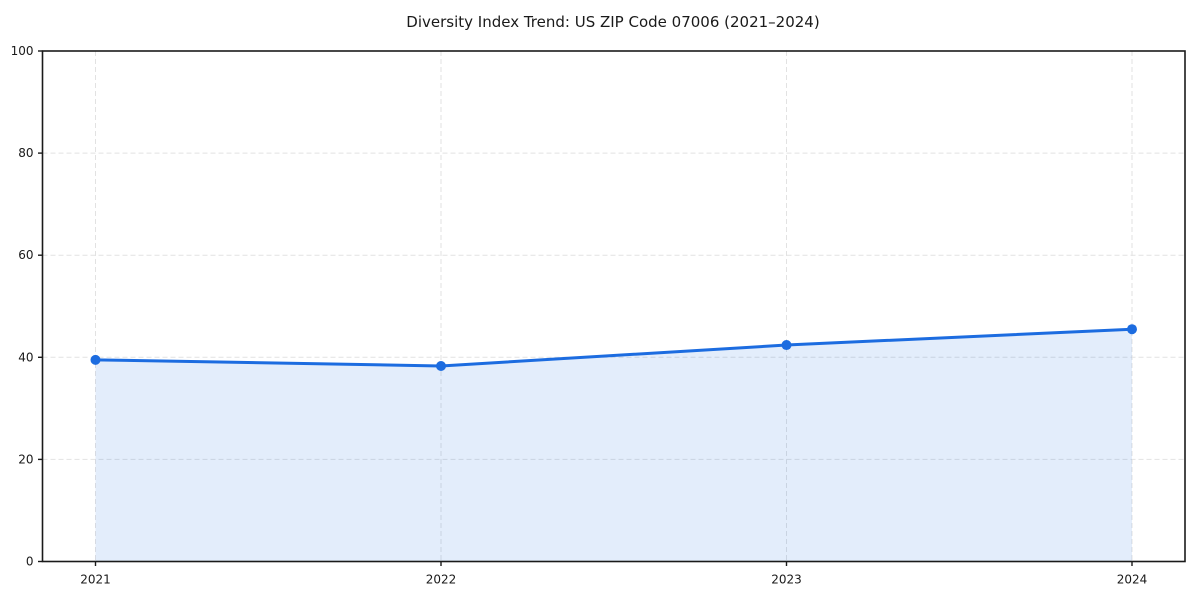 The width and height of the screenshot is (1200, 600). Describe the element at coordinates (786, 345) in the screenshot. I see `data-point-2023` at that location.